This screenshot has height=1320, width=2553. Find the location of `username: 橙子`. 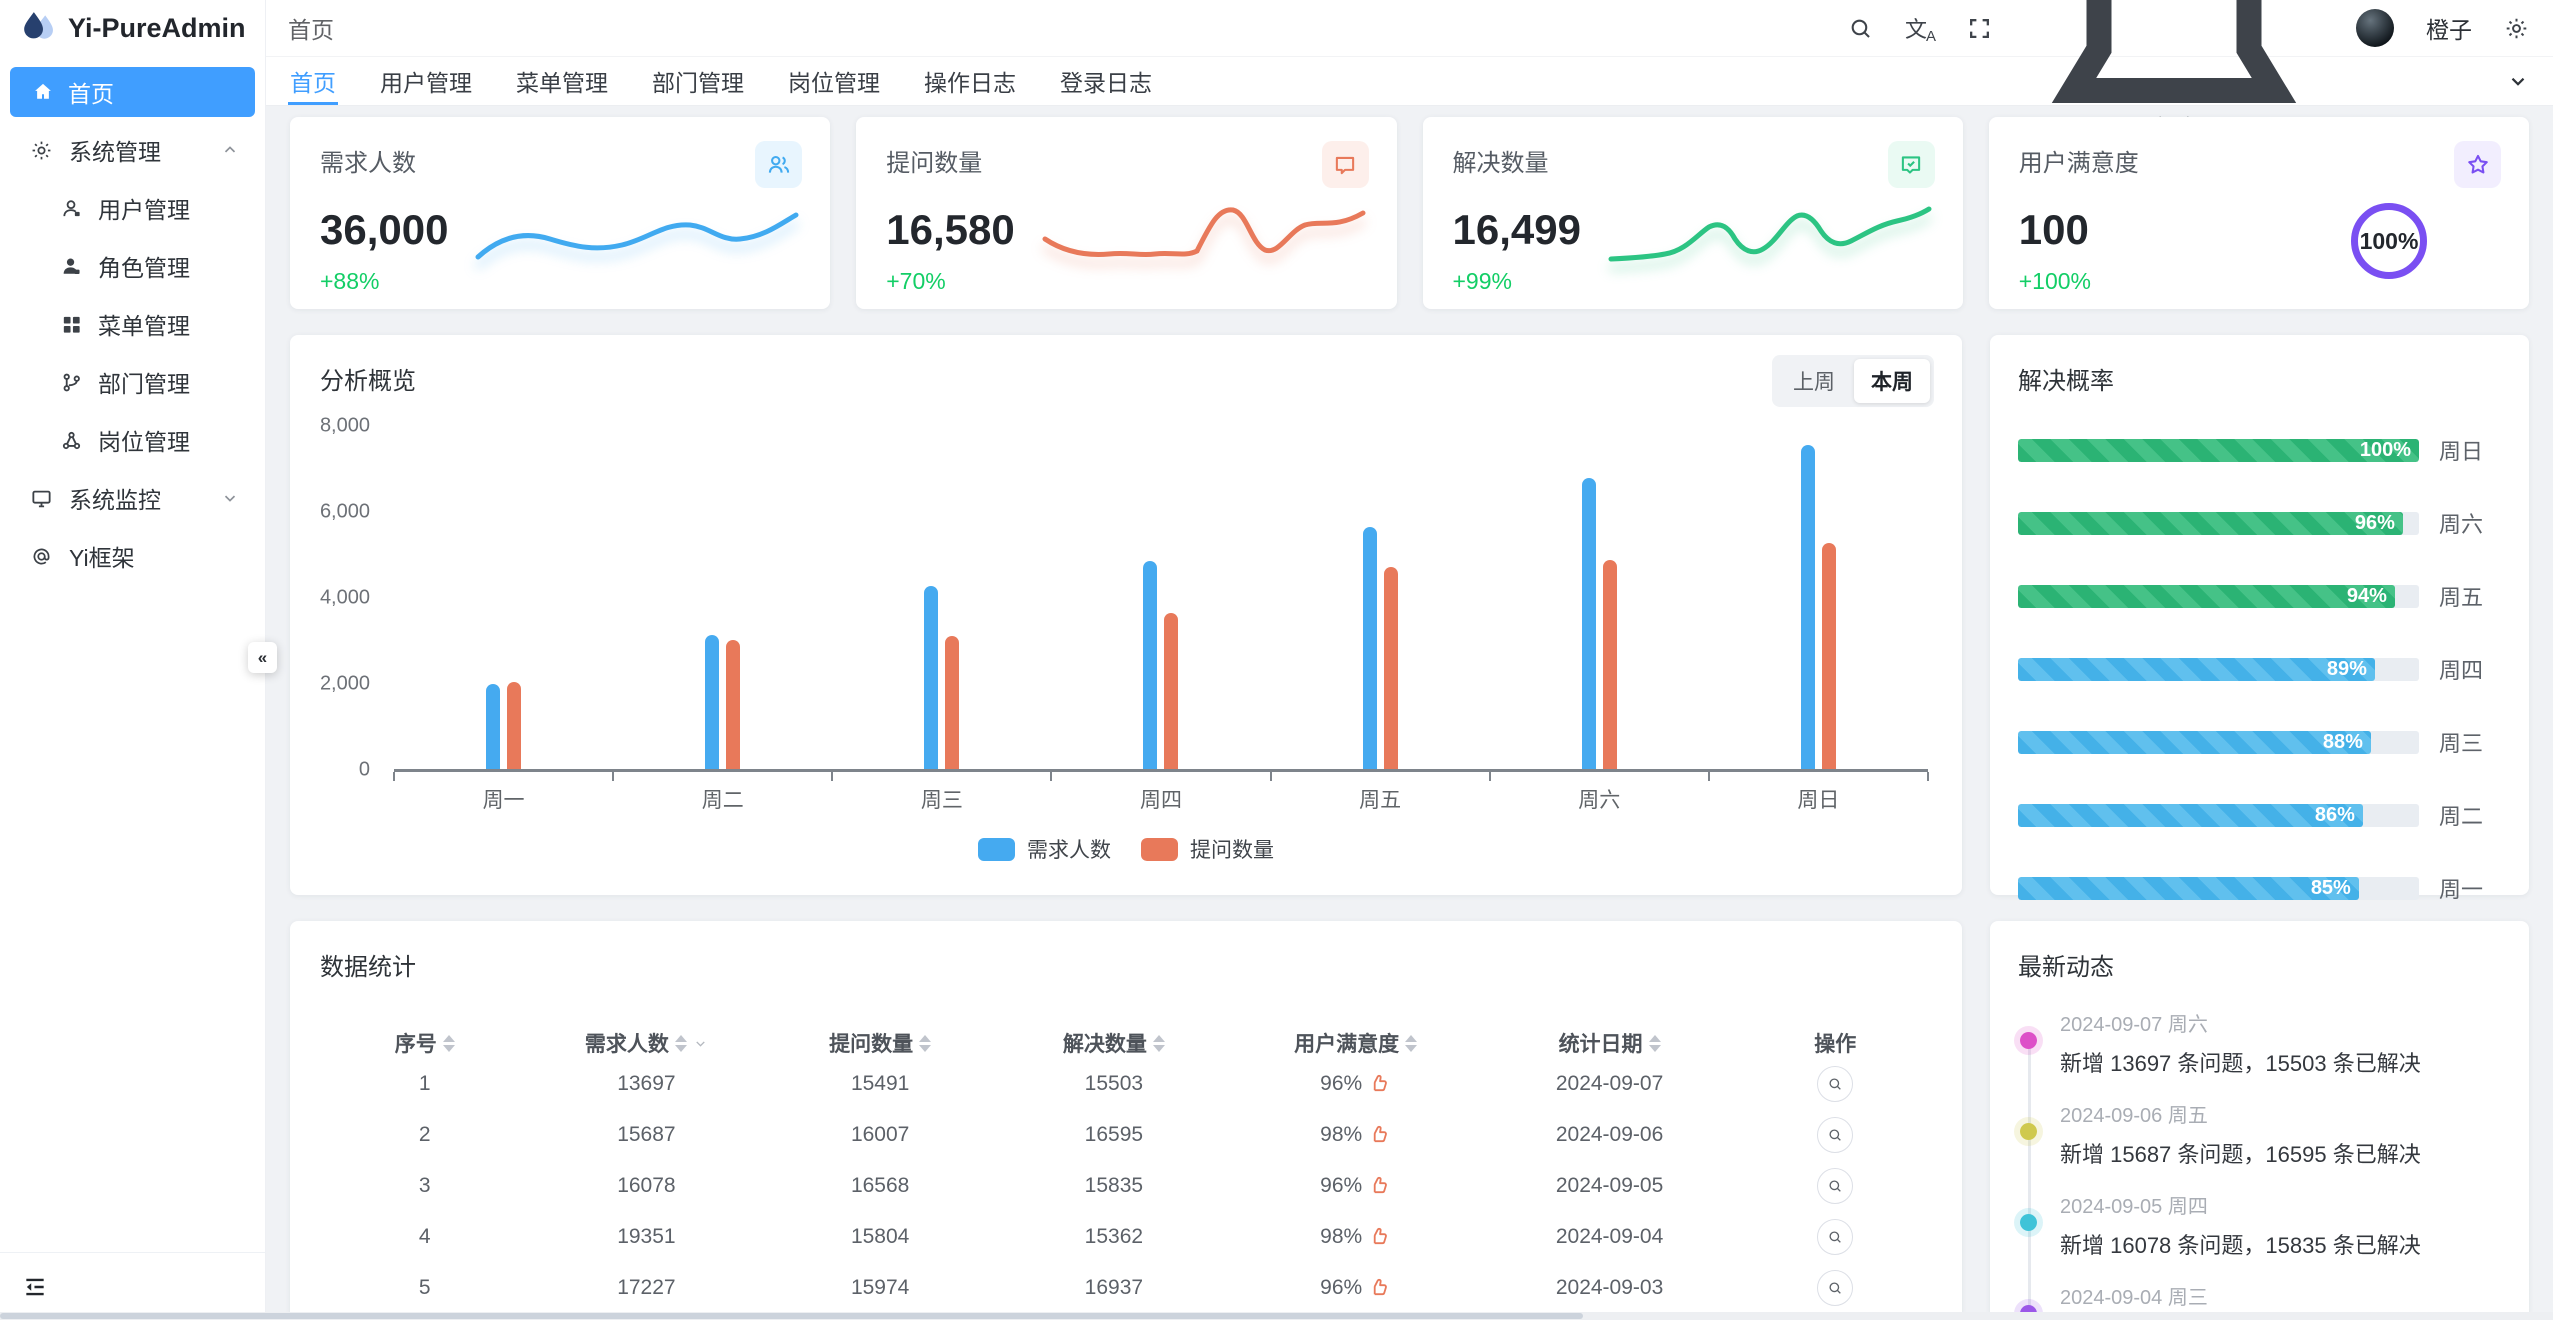

username: 橙子 is located at coordinates (2449, 30).